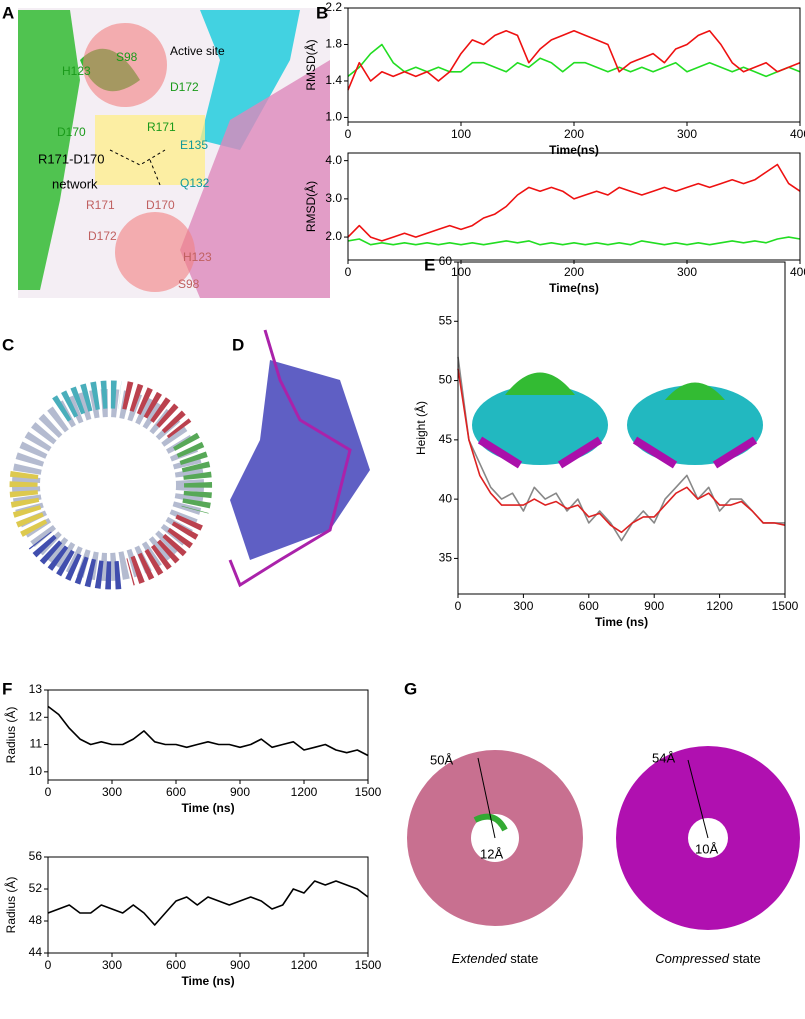 The width and height of the screenshot is (805, 1019). I want to click on caption: Compressed state, so click(708, 958).